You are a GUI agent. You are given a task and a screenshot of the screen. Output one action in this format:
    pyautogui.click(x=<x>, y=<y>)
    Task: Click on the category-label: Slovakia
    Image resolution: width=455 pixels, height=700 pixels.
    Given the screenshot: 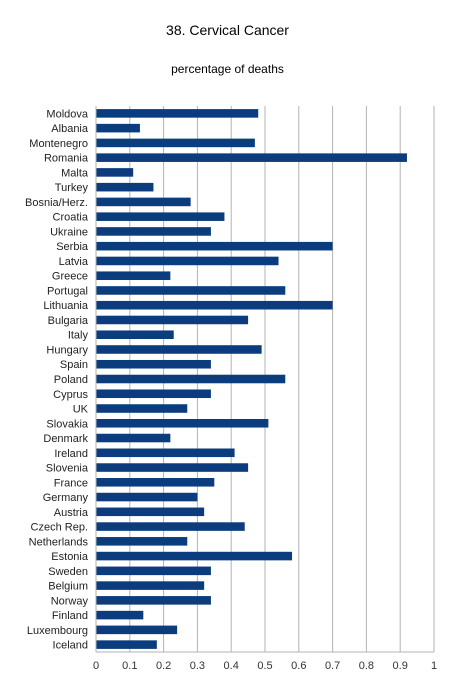 What is the action you would take?
    pyautogui.click(x=67, y=424)
    